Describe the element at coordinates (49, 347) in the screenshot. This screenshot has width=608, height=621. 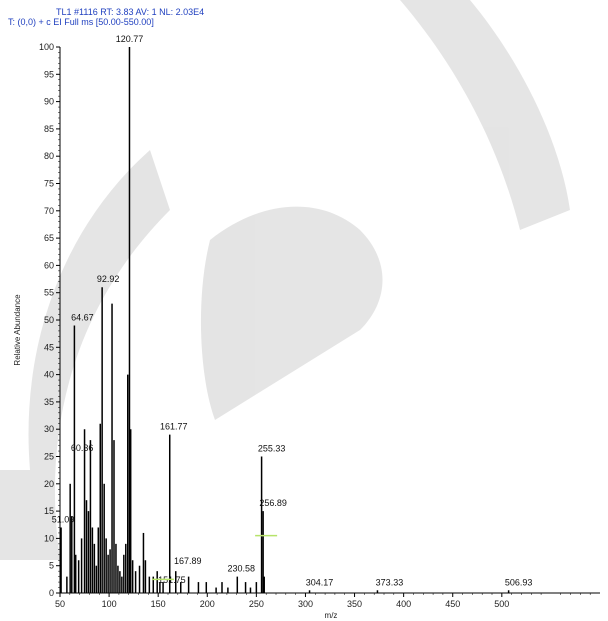
I see `y-tick-label: 45` at that location.